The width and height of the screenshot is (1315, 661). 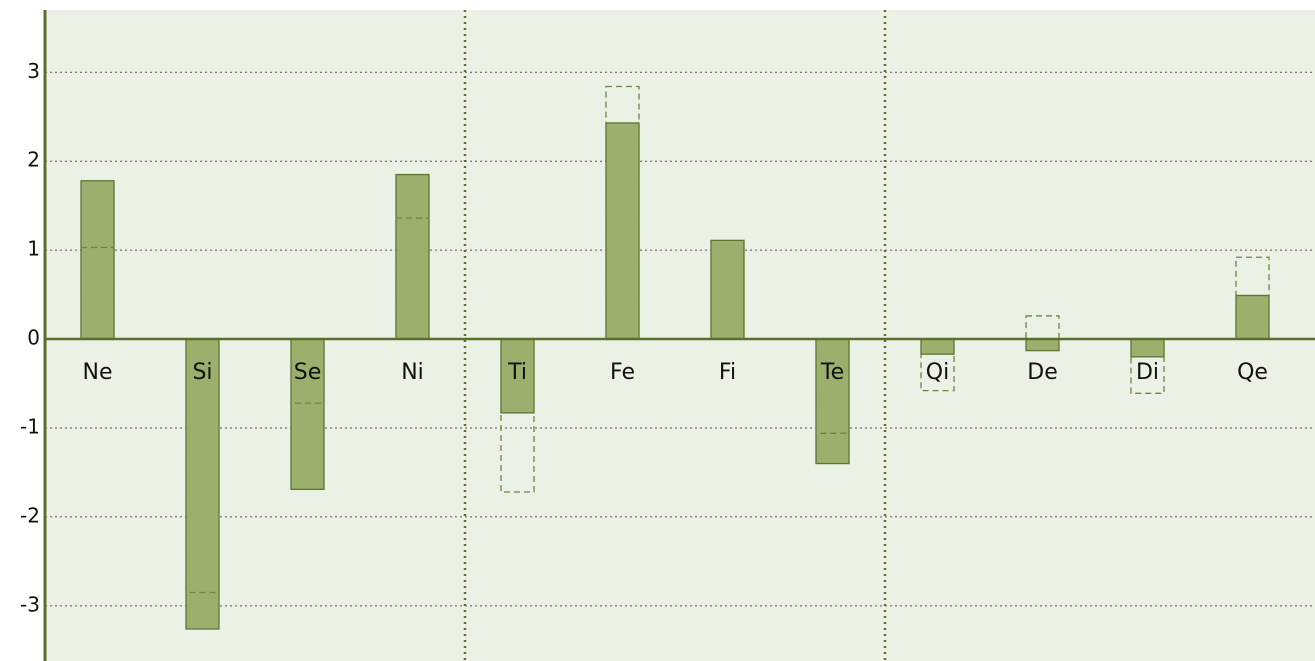 What do you see at coordinates (30, 426) in the screenshot?
I see `y-tick-label: -1` at bounding box center [30, 426].